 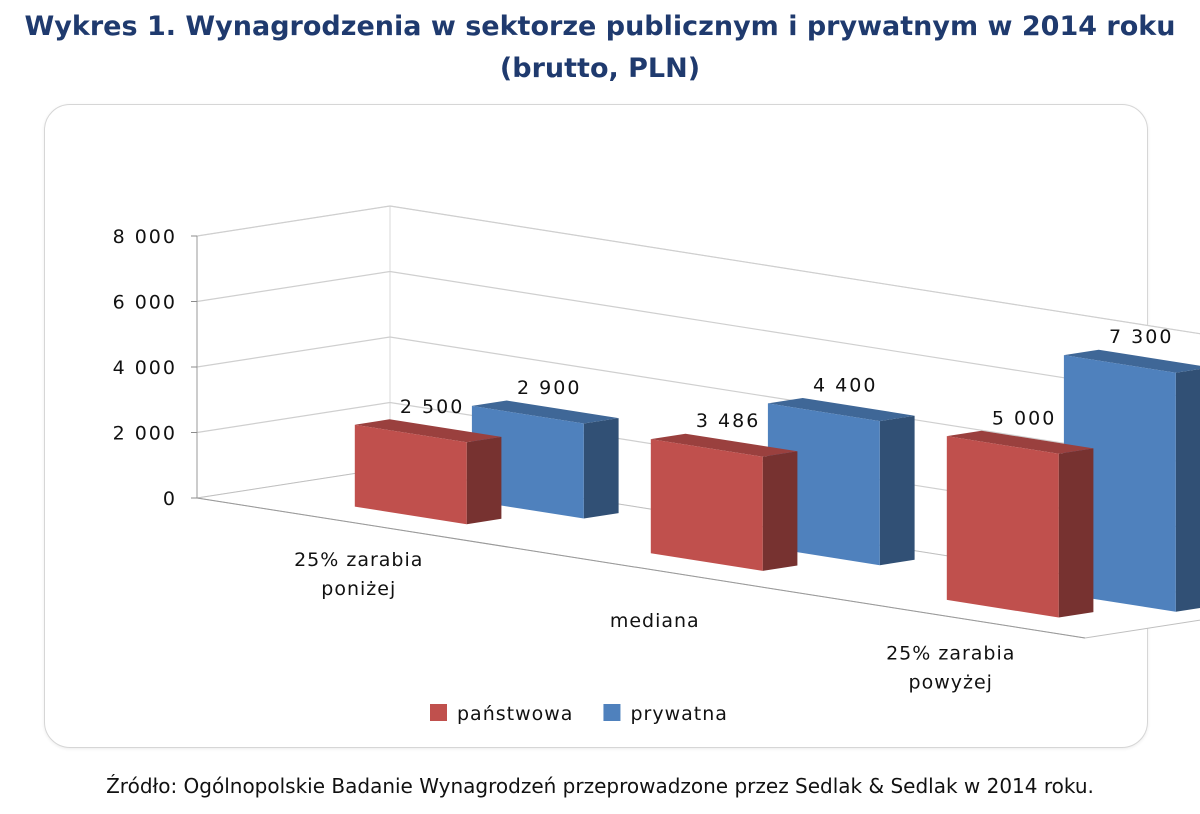 What do you see at coordinates (578, 714) in the screenshot?
I see `legend: państwowa prywatna` at bounding box center [578, 714].